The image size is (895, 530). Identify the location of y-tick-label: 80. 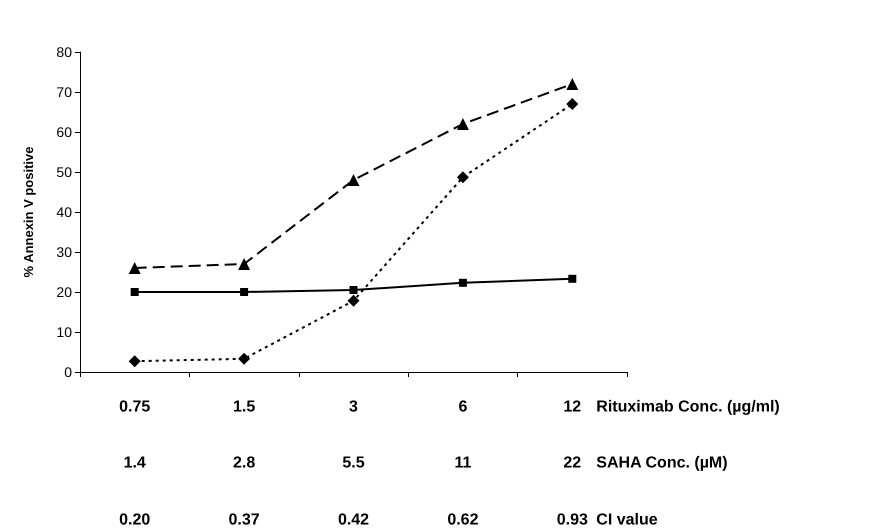
(64, 52).